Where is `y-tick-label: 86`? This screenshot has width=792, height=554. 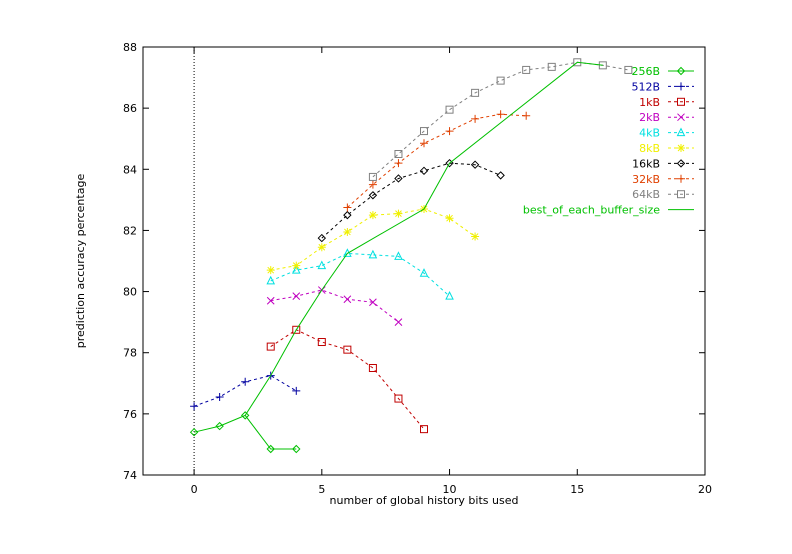 y-tick-label: 86 is located at coordinates (130, 108).